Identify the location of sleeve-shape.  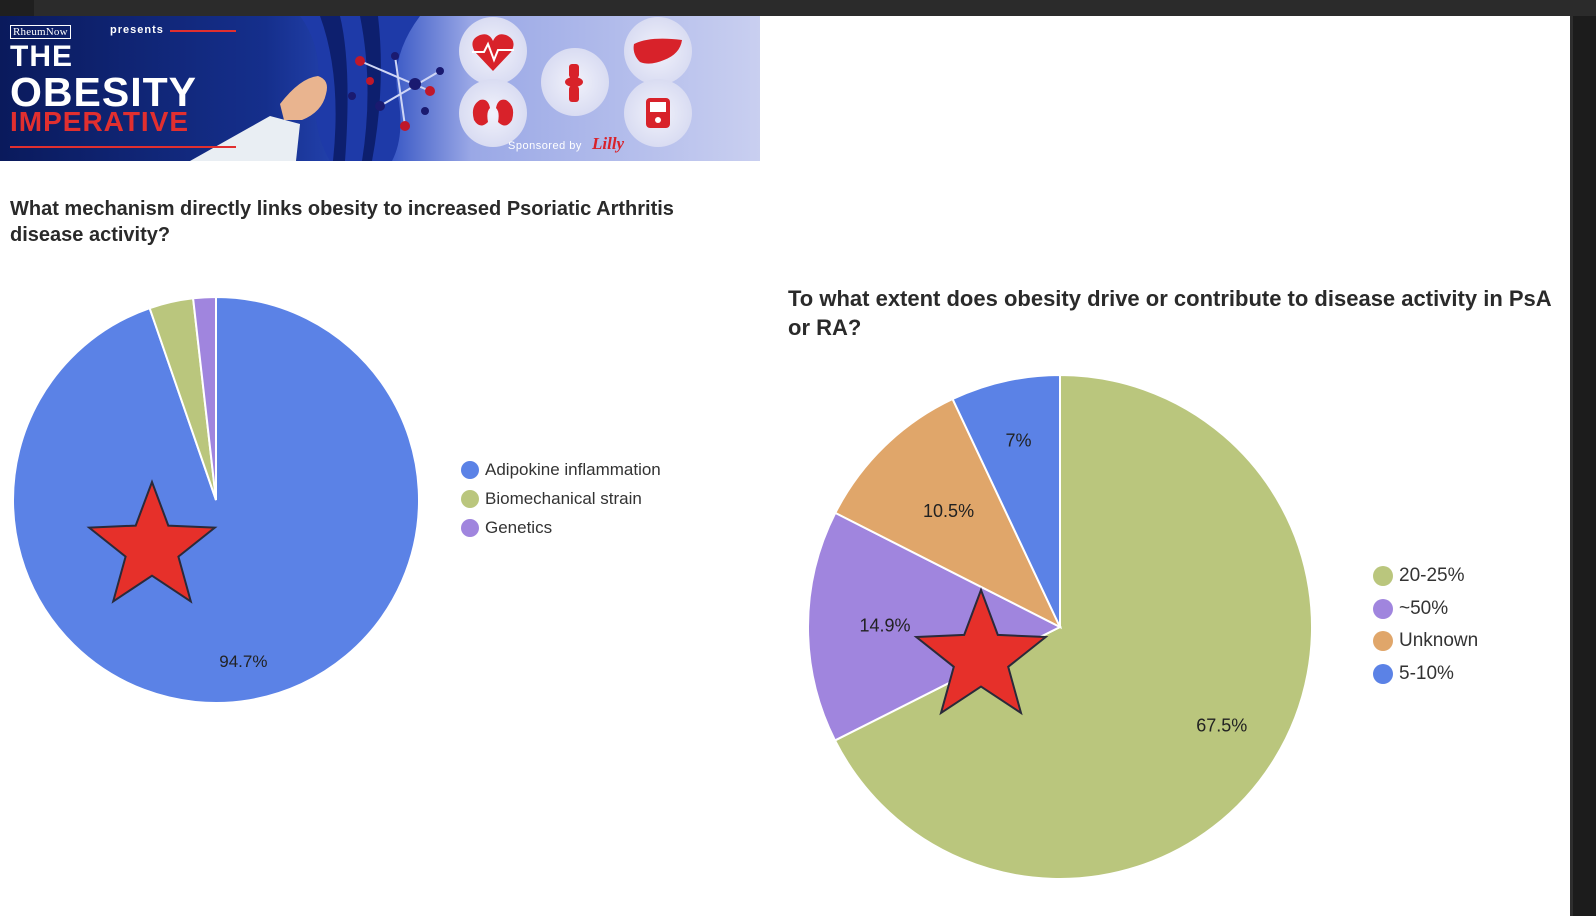
(245, 138).